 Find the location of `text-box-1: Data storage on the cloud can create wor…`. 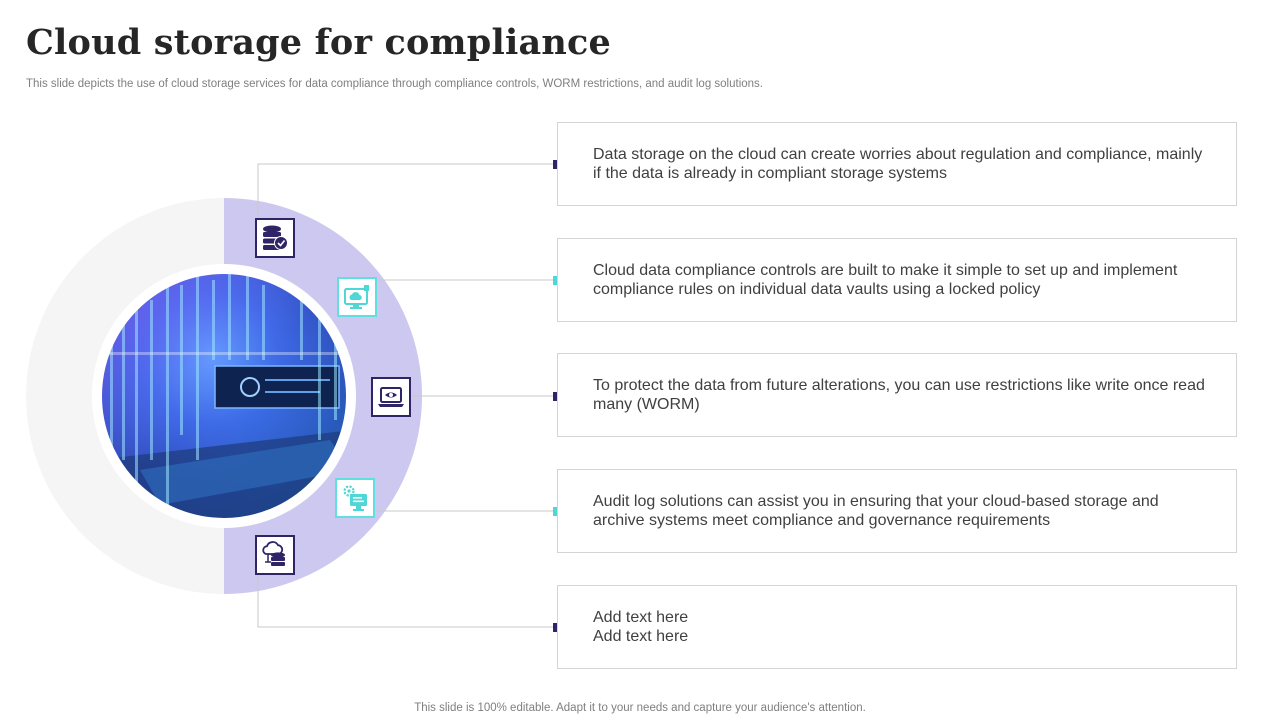

text-box-1: Data storage on the cloud can create wor… is located at coordinates (897, 164).